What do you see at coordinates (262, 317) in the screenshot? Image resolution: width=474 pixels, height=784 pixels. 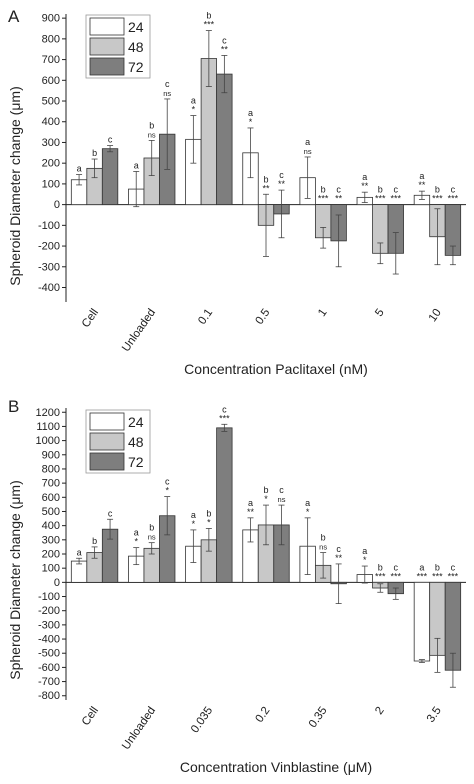 I see `x-tick-label: 0.5` at bounding box center [262, 317].